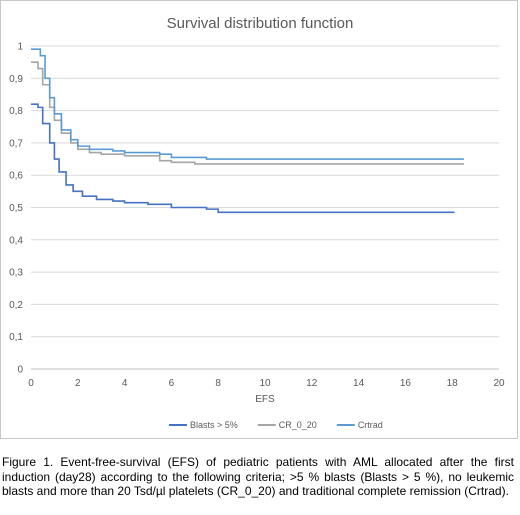  What do you see at coordinates (16, 143) in the screenshot?
I see `y-tick-label: 0,7` at bounding box center [16, 143].